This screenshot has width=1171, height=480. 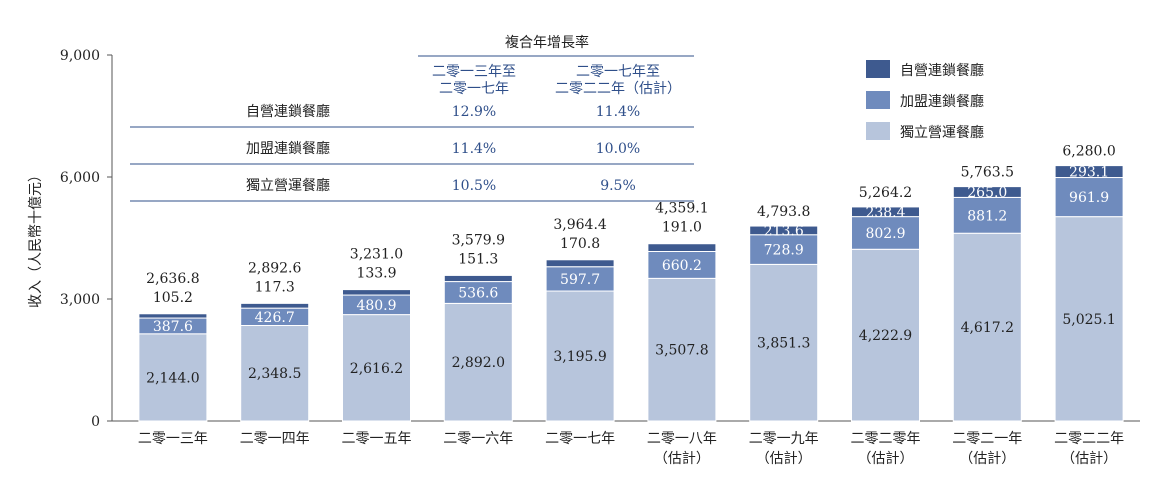 What do you see at coordinates (618, 89) in the screenshot?
I see `cagr-col-header: 二零二二年（估計）` at bounding box center [618, 89].